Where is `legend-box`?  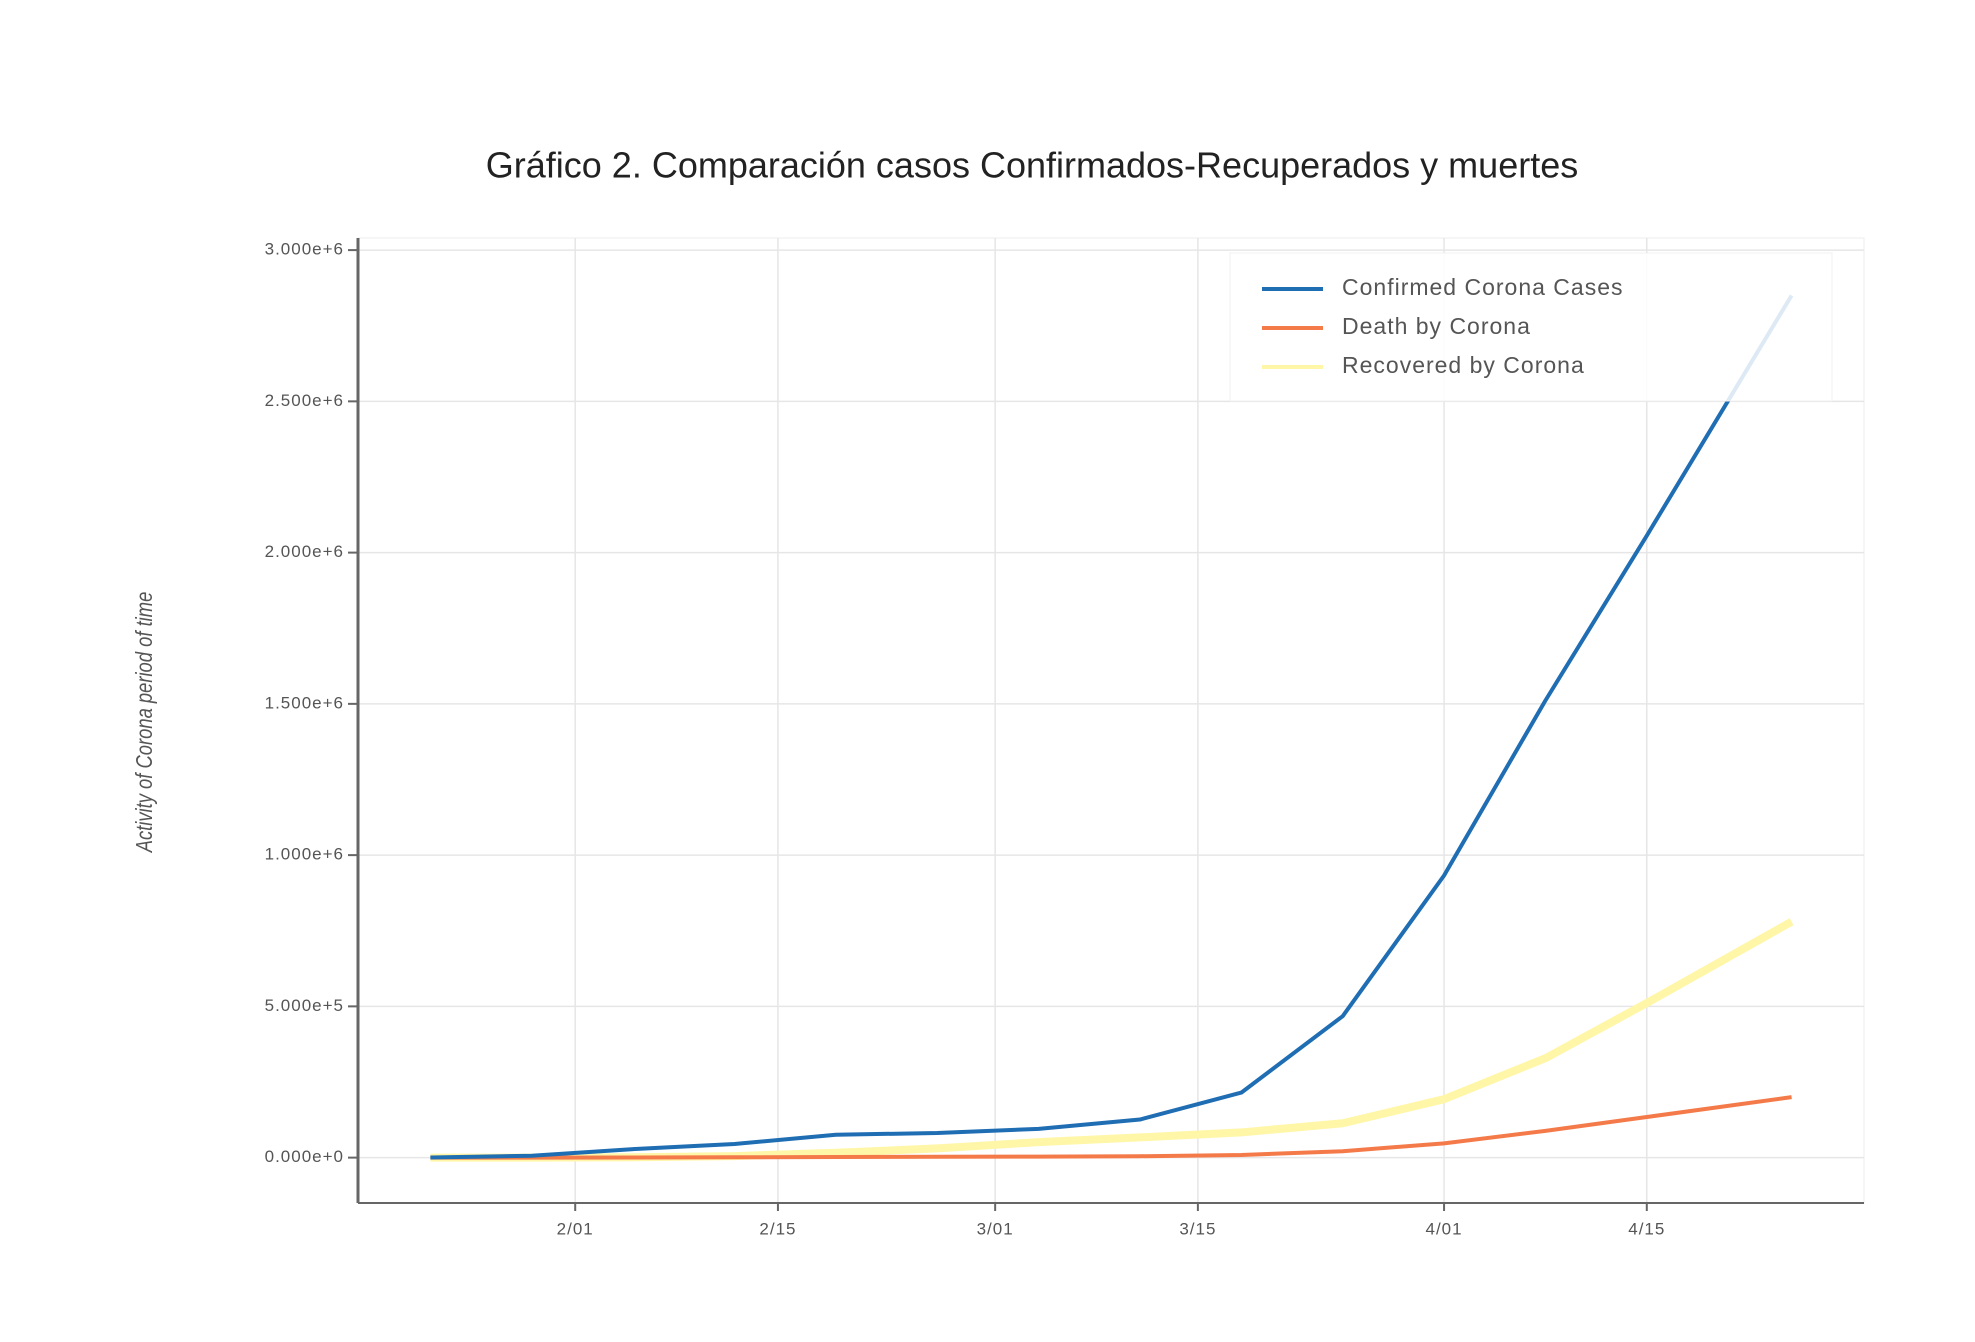 legend-box is located at coordinates (1531, 327).